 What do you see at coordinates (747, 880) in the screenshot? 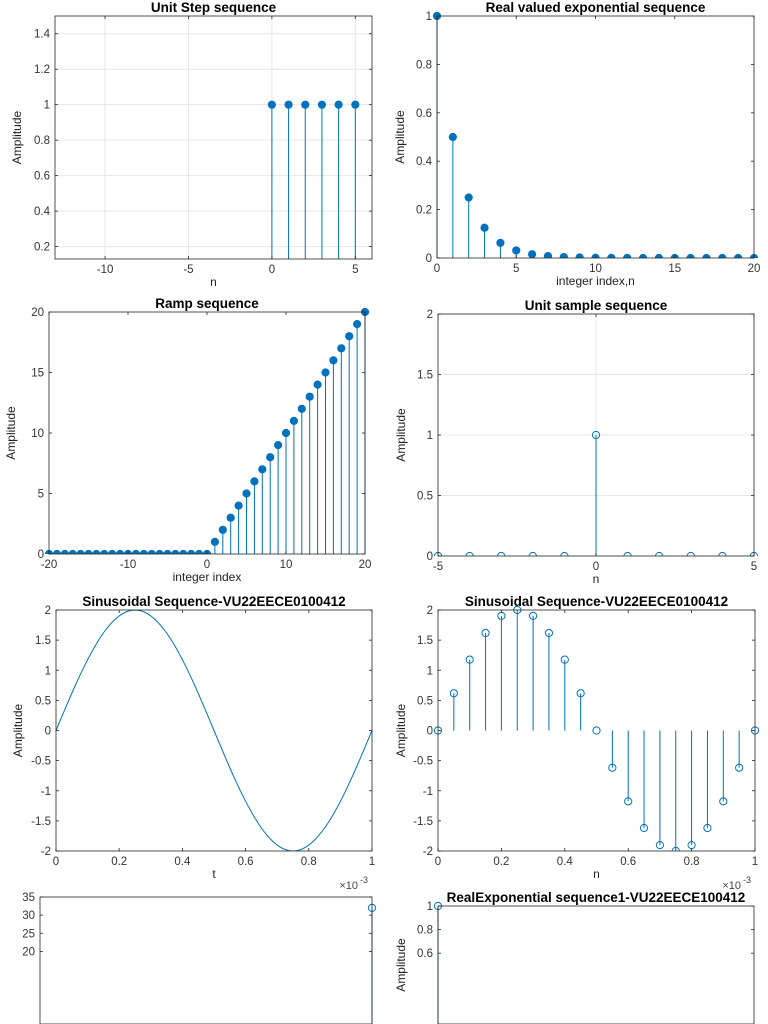
I see `x-exponent-power: -3` at bounding box center [747, 880].